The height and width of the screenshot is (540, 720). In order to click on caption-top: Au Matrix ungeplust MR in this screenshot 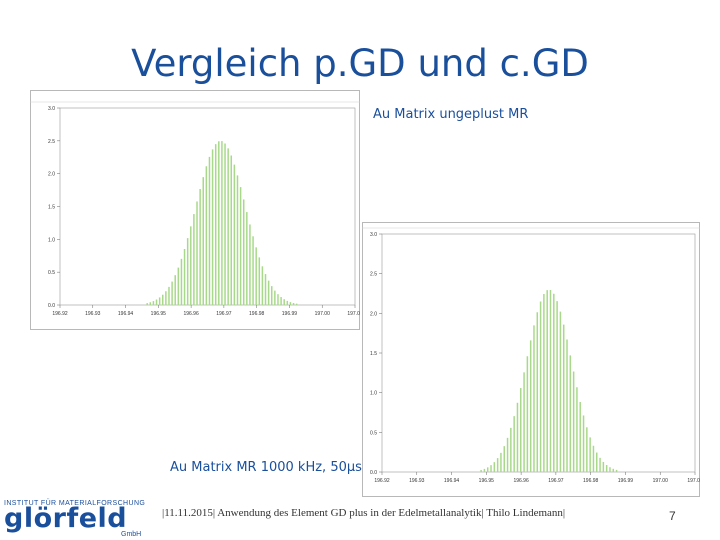, I will do `click(451, 114)`.